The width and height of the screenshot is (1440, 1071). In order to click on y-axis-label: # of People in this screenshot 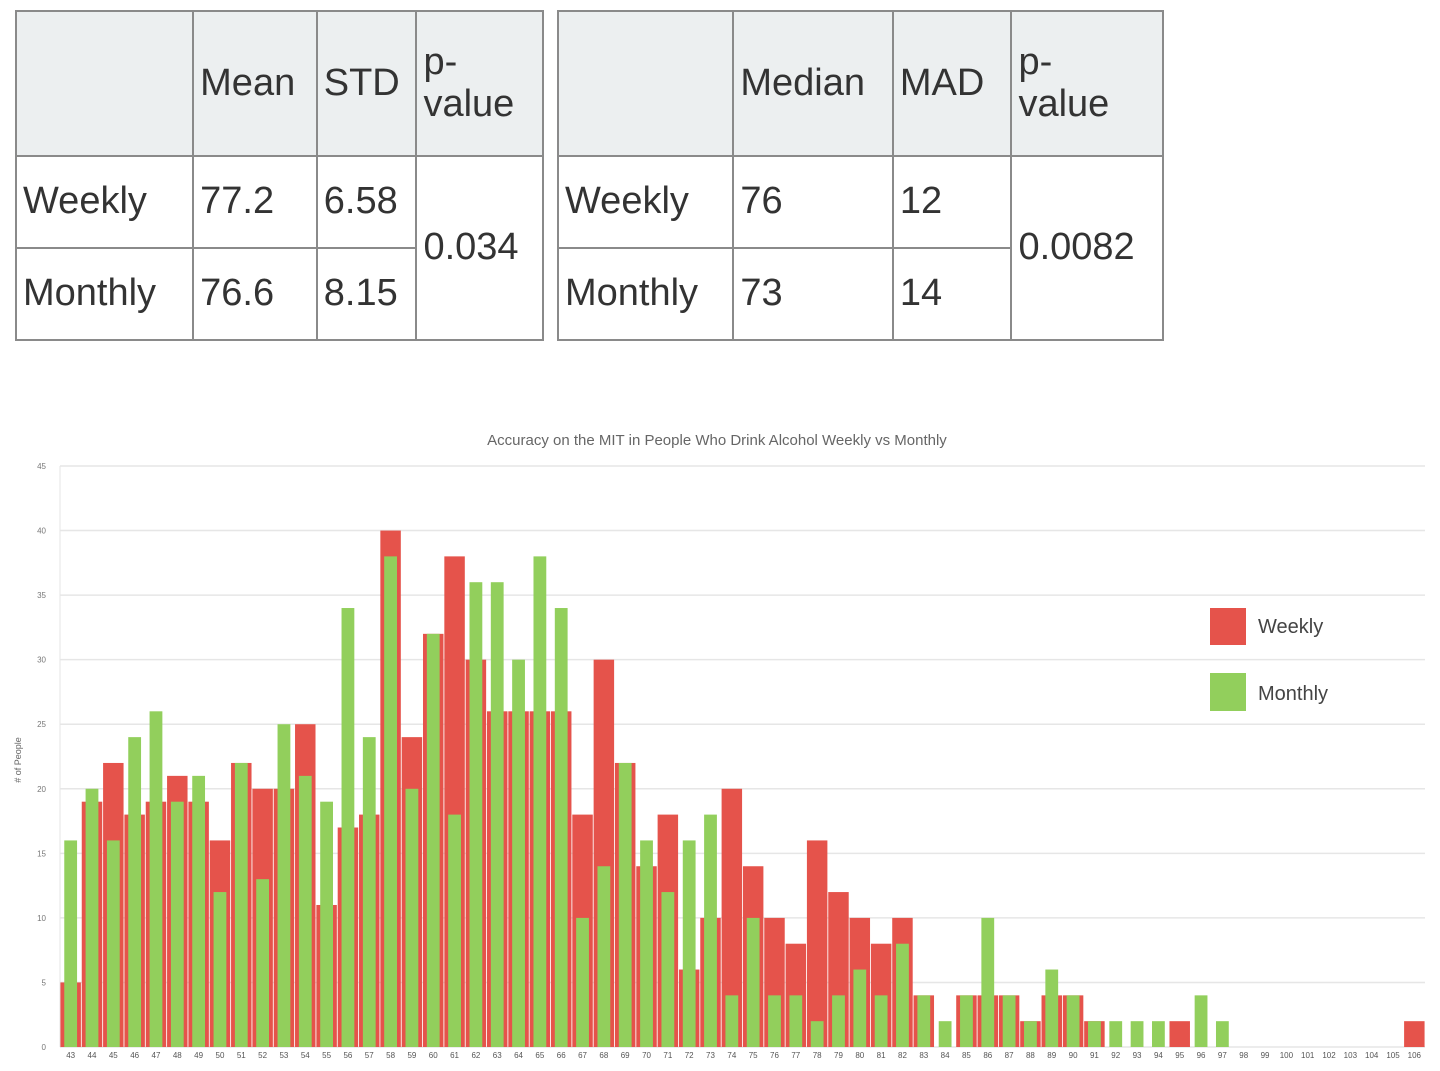, I will do `click(18, 760)`.